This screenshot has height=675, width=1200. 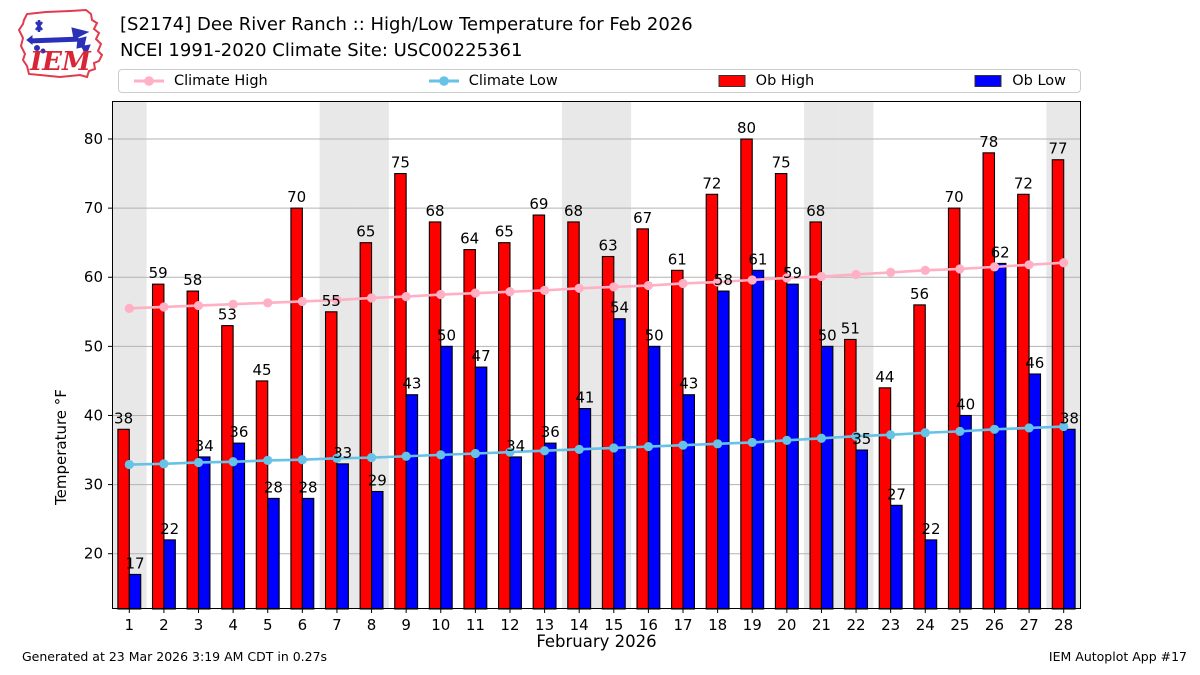 What do you see at coordinates (959, 625) in the screenshot?
I see `svg-text: 25` at bounding box center [959, 625].